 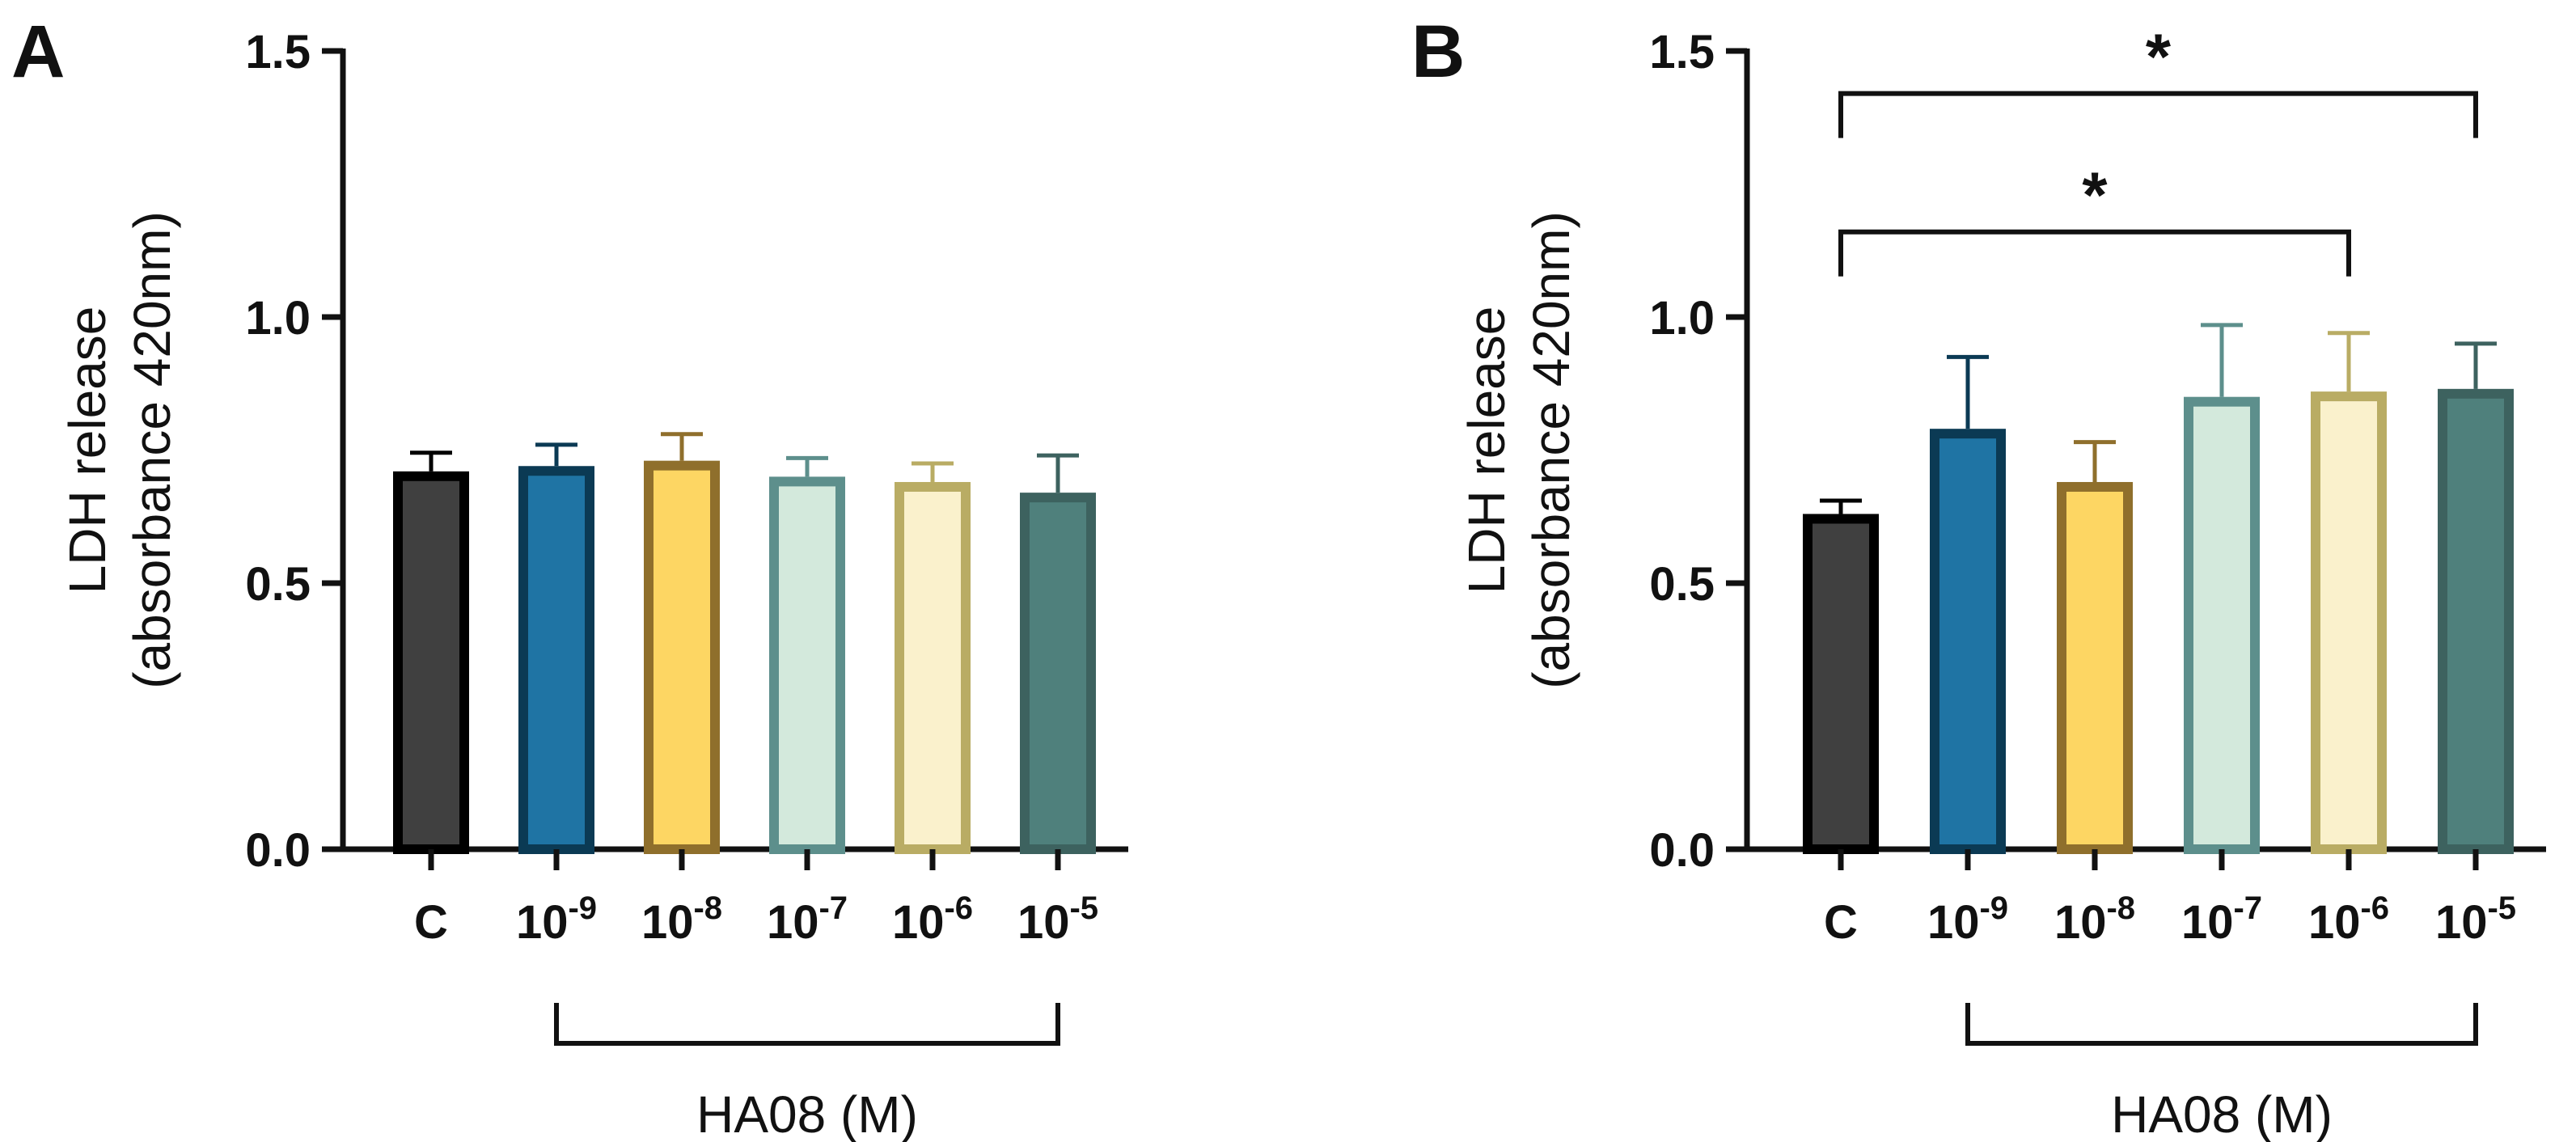 I want to click on panel-b-xtick-label: 10⁻⁸, so click(x=2094, y=920).